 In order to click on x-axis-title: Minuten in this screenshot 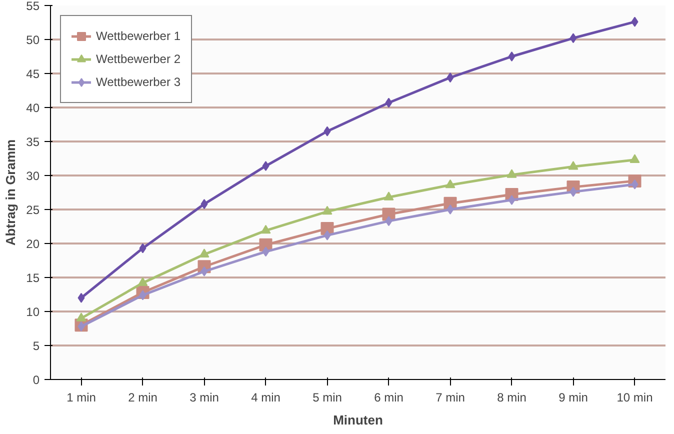, I will do `click(358, 420)`.